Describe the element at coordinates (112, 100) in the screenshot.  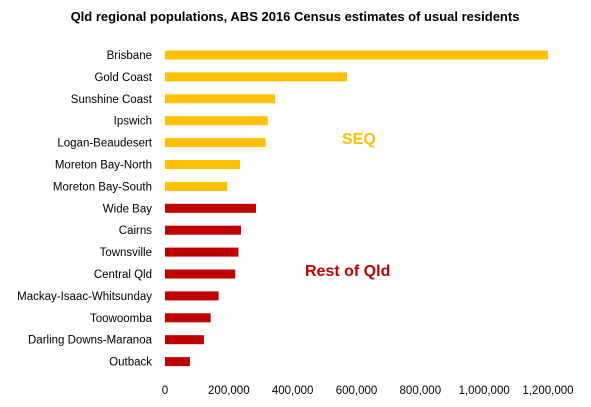
I see `category-label-sunshine-coast: Sunshine Coast` at that location.